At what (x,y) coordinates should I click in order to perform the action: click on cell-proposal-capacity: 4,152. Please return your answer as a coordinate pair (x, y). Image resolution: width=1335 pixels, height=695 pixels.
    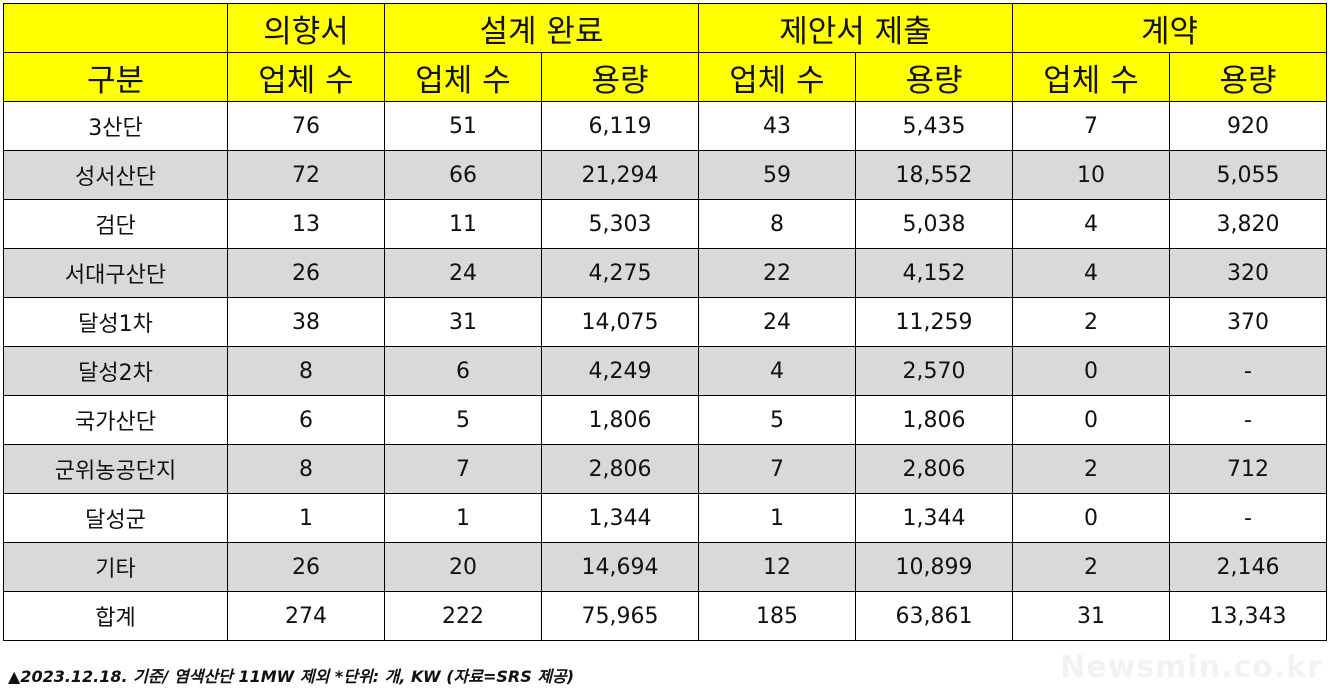
    Looking at the image, I should click on (934, 273).